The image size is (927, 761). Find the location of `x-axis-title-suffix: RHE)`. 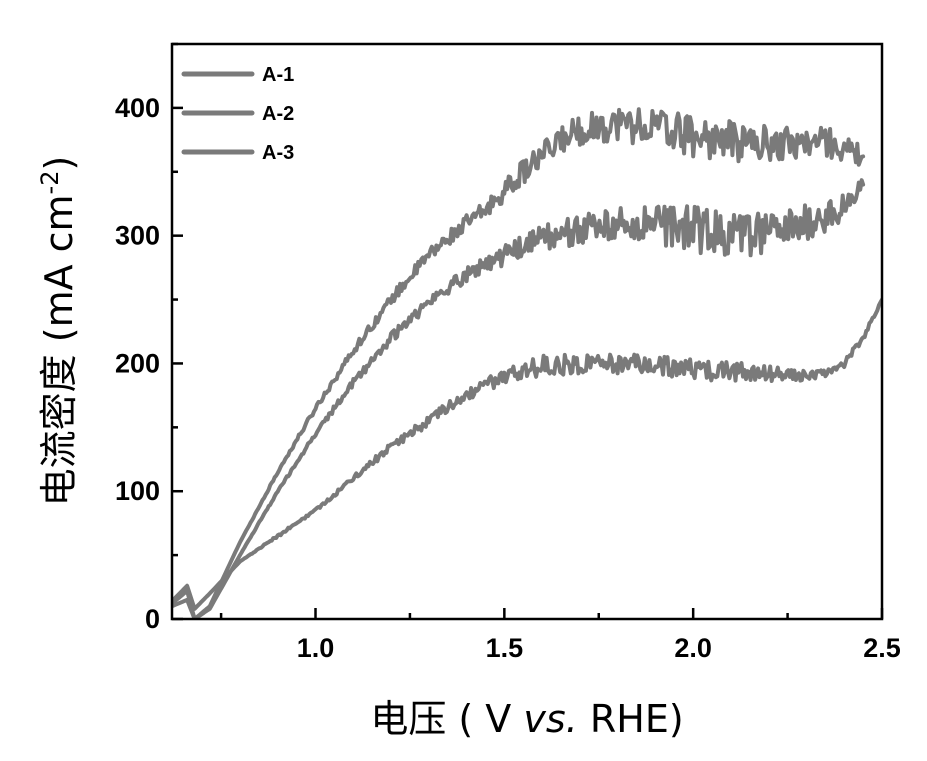

x-axis-title-suffix: RHE) is located at coordinates (631, 719).